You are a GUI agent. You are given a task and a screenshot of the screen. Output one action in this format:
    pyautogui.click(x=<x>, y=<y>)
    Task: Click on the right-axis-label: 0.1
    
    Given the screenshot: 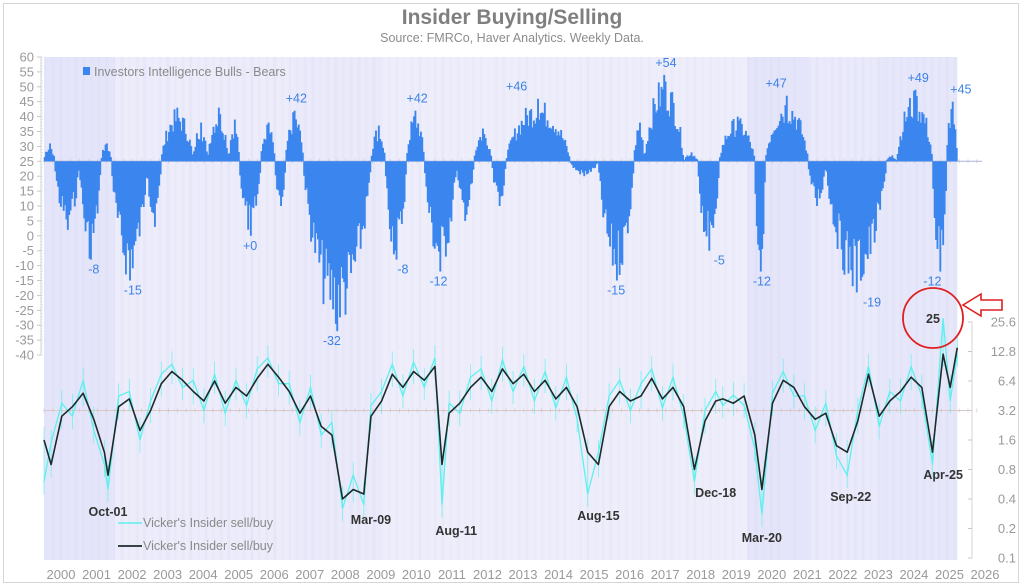 What is the action you would take?
    pyautogui.click(x=1007, y=558)
    